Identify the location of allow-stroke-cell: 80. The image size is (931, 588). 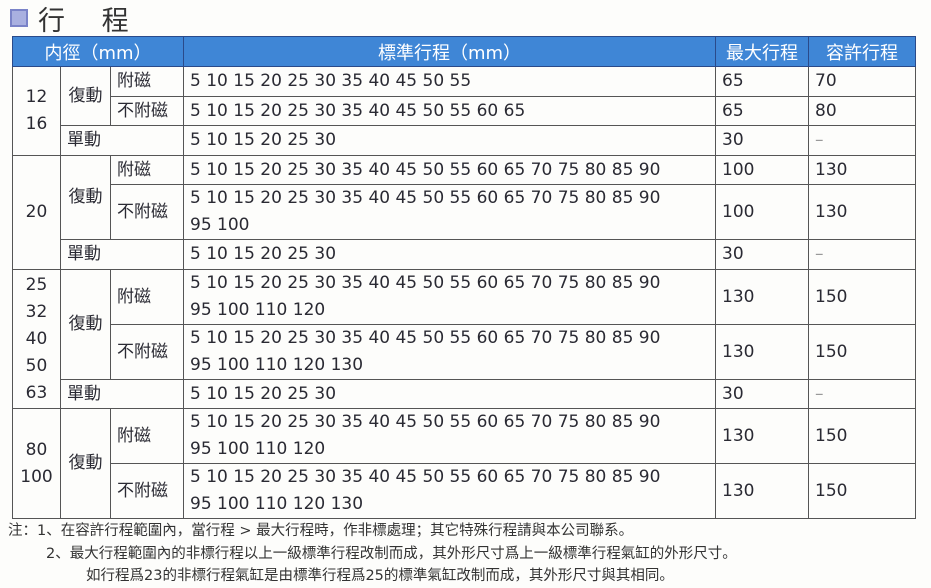
(862, 111).